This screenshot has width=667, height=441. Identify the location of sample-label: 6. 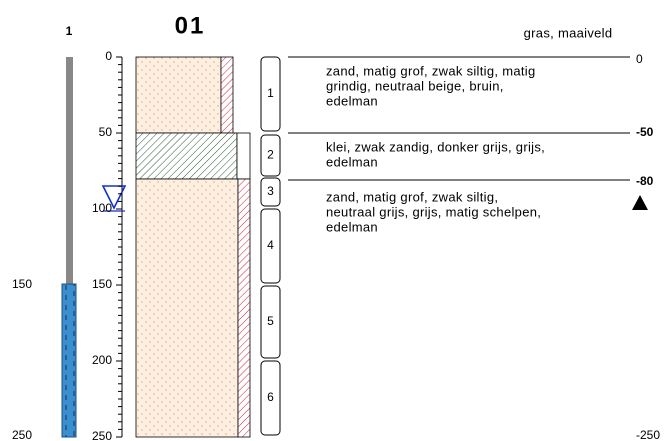
(270, 397).